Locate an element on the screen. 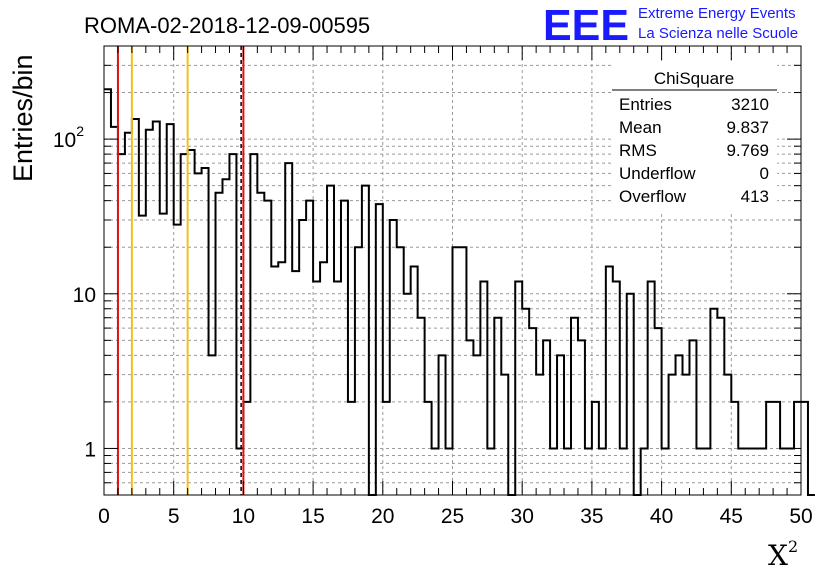 The image size is (836, 572). stats-label: Mean is located at coordinates (640, 127).